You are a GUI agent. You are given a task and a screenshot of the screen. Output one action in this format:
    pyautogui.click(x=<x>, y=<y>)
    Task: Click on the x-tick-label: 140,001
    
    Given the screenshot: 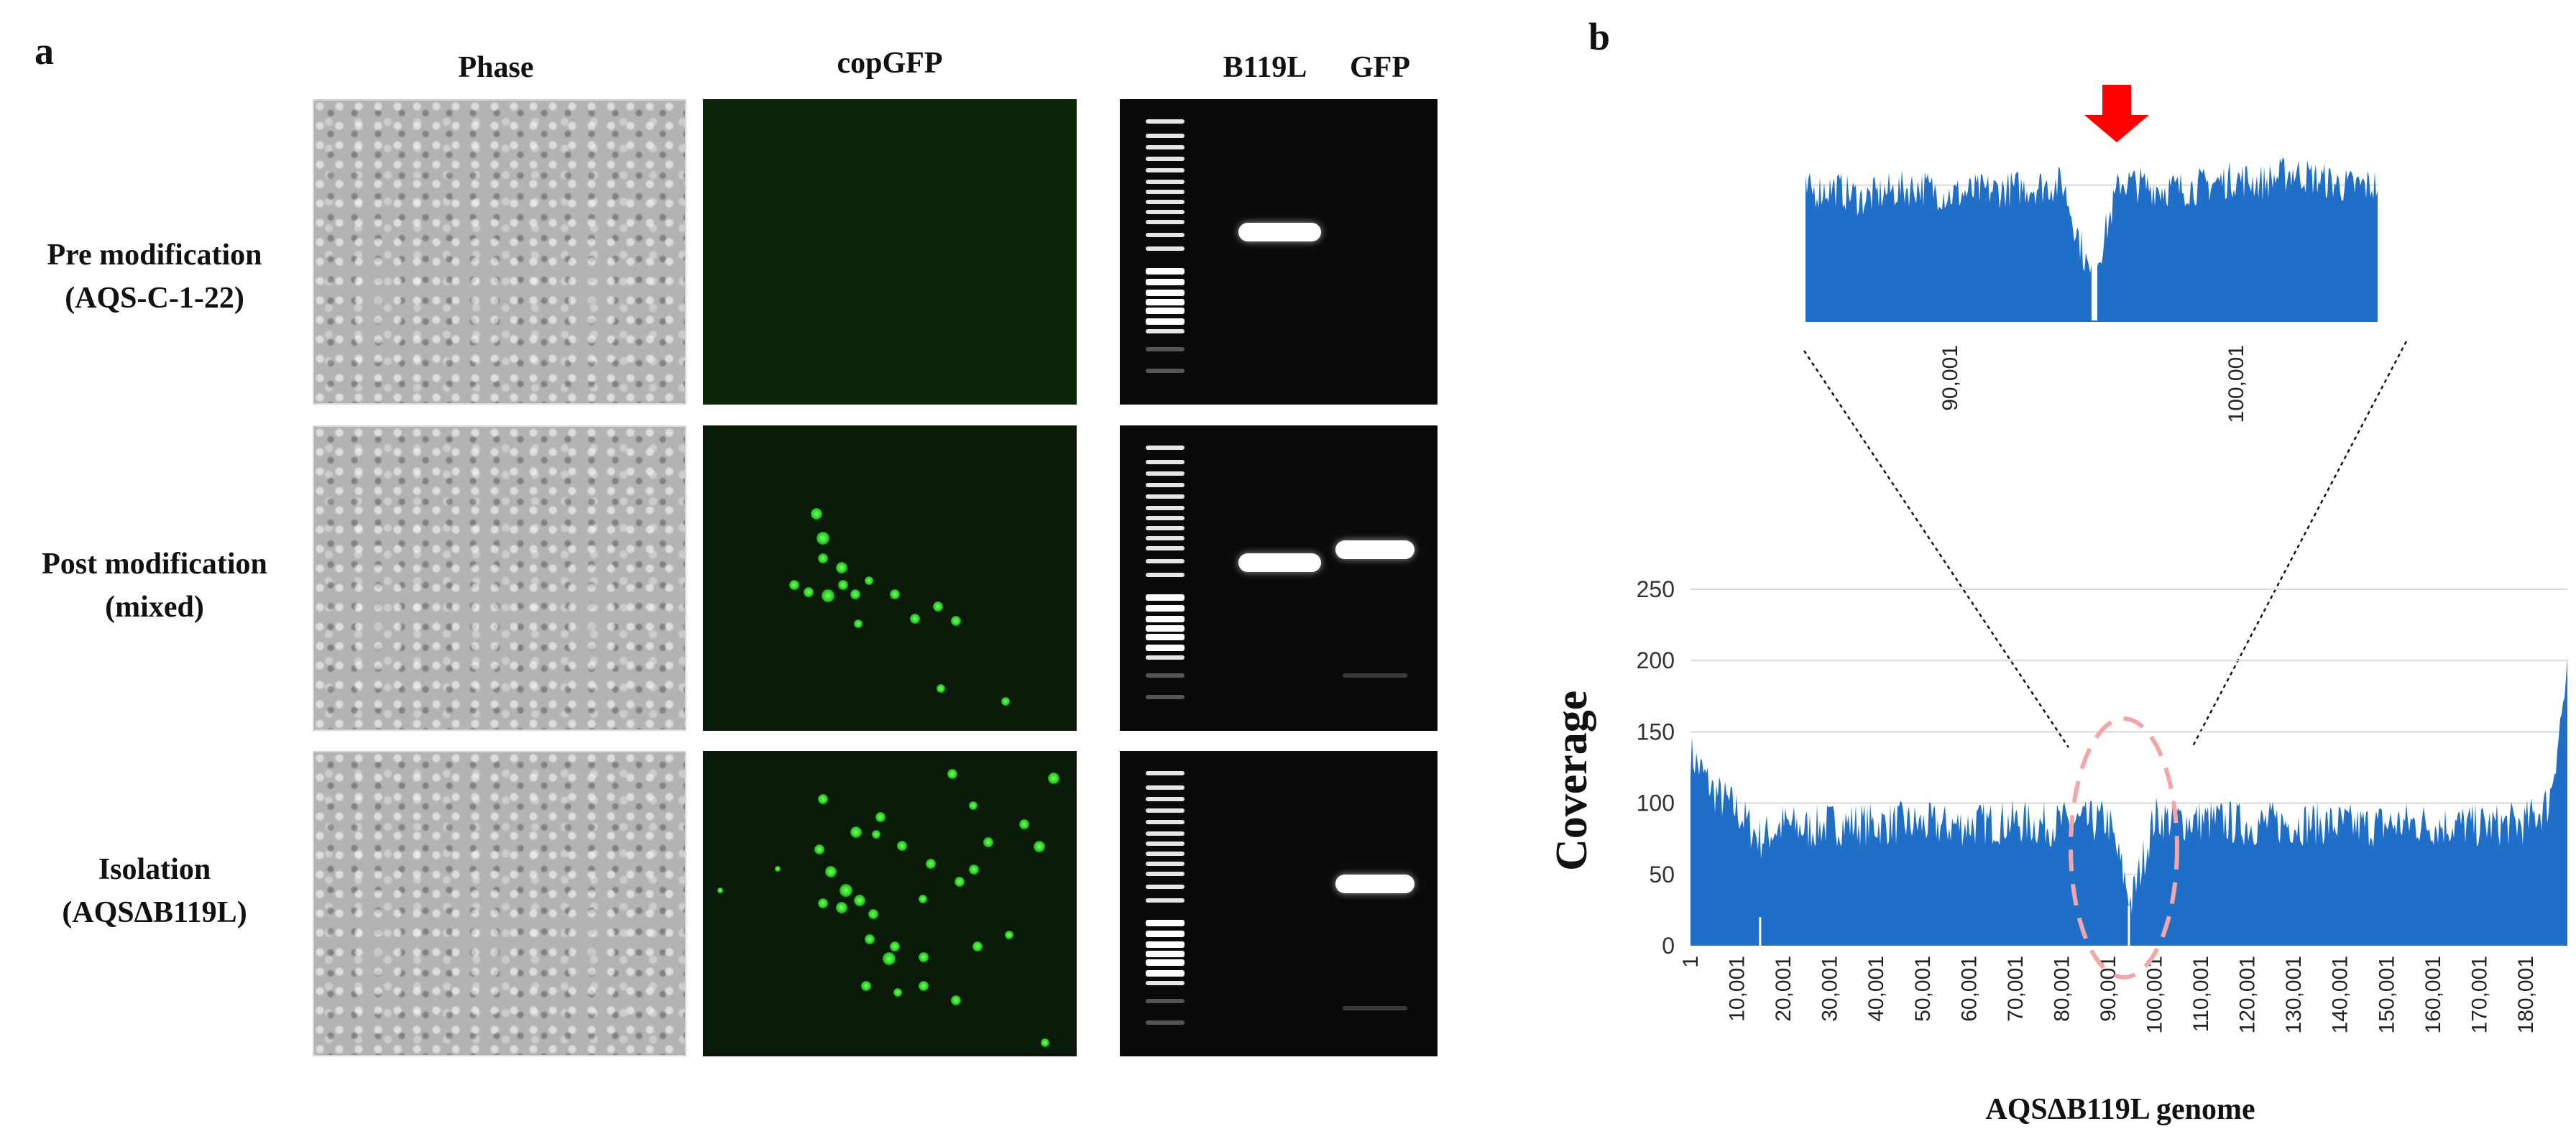 What is the action you would take?
    pyautogui.click(x=2340, y=994)
    